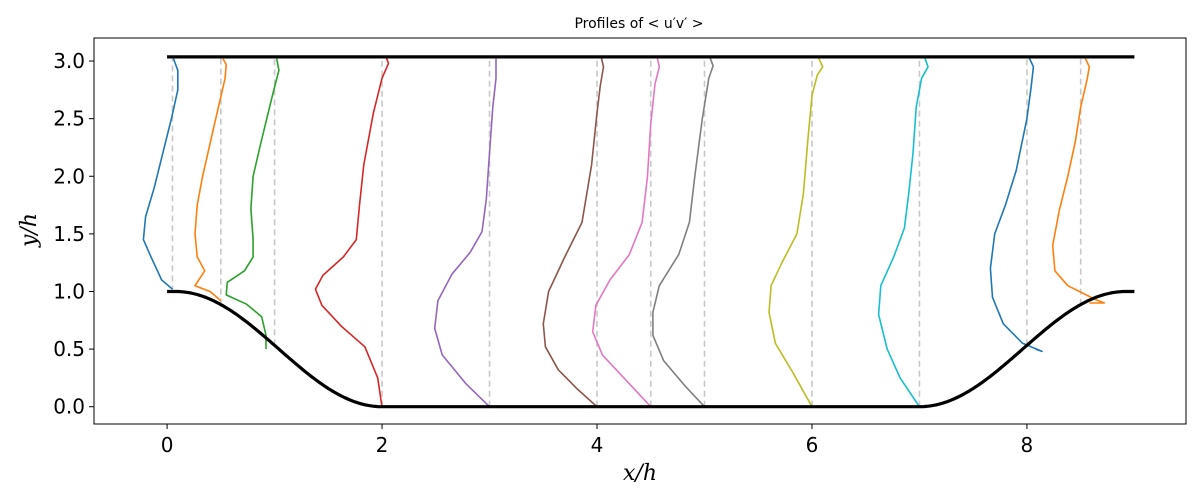  What do you see at coordinates (69, 176) in the screenshot?
I see `y-tick-label: 2.0` at bounding box center [69, 176].